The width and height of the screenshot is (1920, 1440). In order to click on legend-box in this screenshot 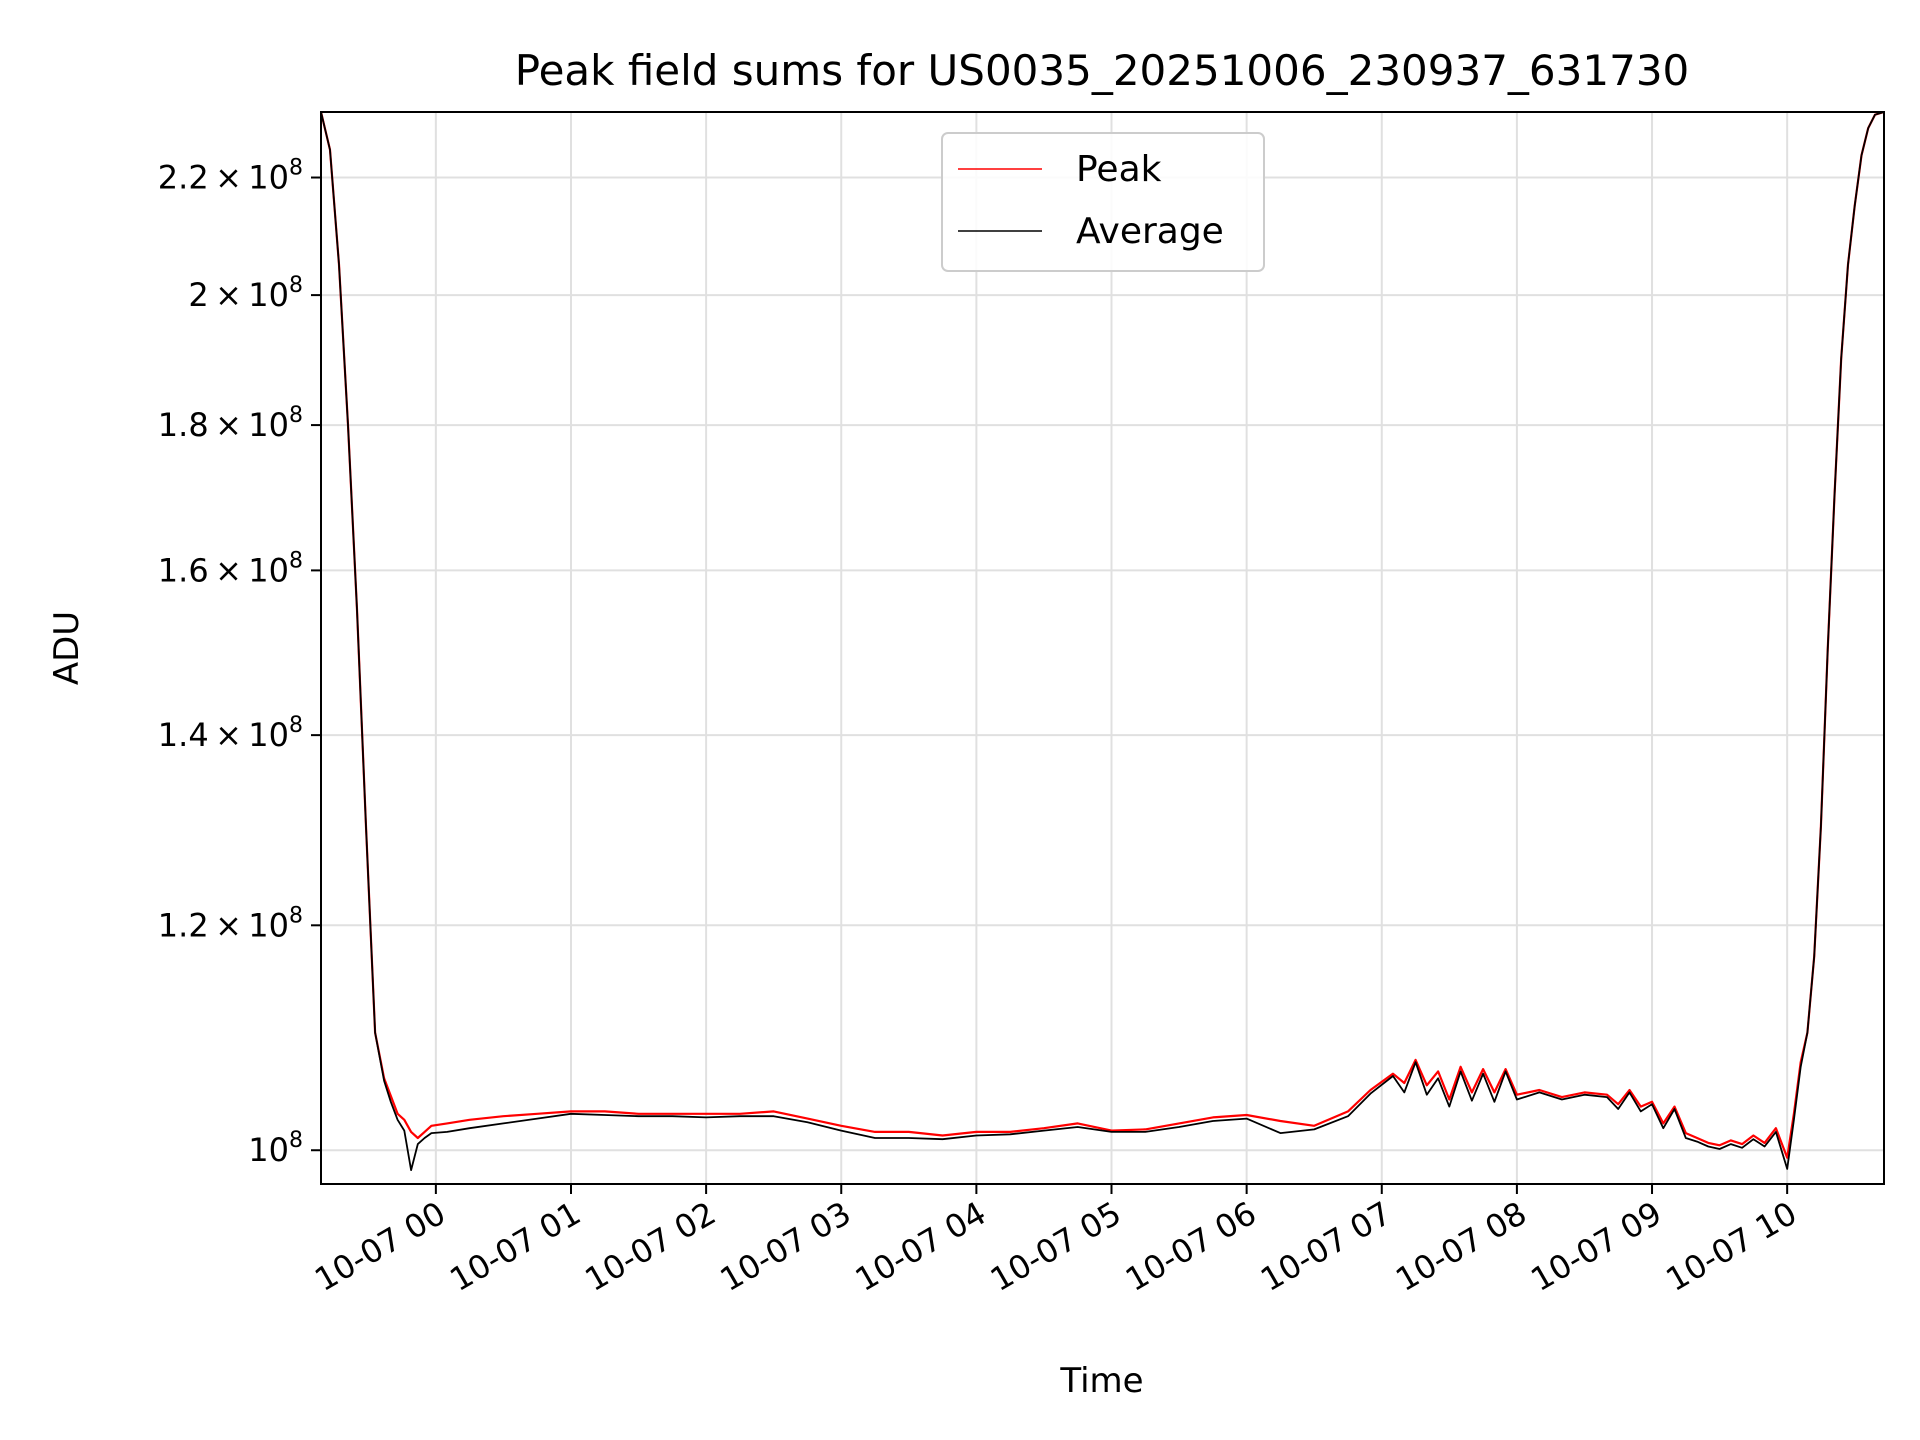, I will do `click(1103, 202)`.